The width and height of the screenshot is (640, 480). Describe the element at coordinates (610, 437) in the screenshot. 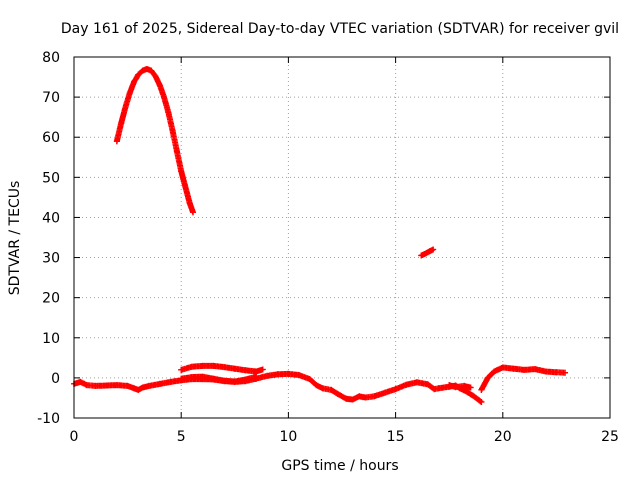

I see `x-tick-label: 25` at that location.